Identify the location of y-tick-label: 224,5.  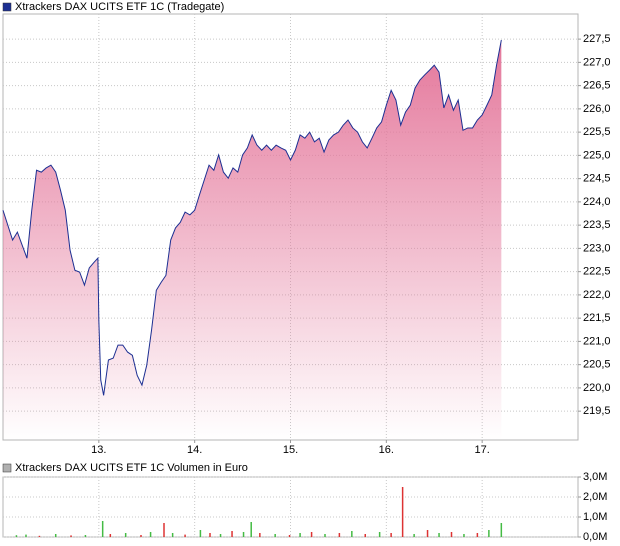
(597, 179).